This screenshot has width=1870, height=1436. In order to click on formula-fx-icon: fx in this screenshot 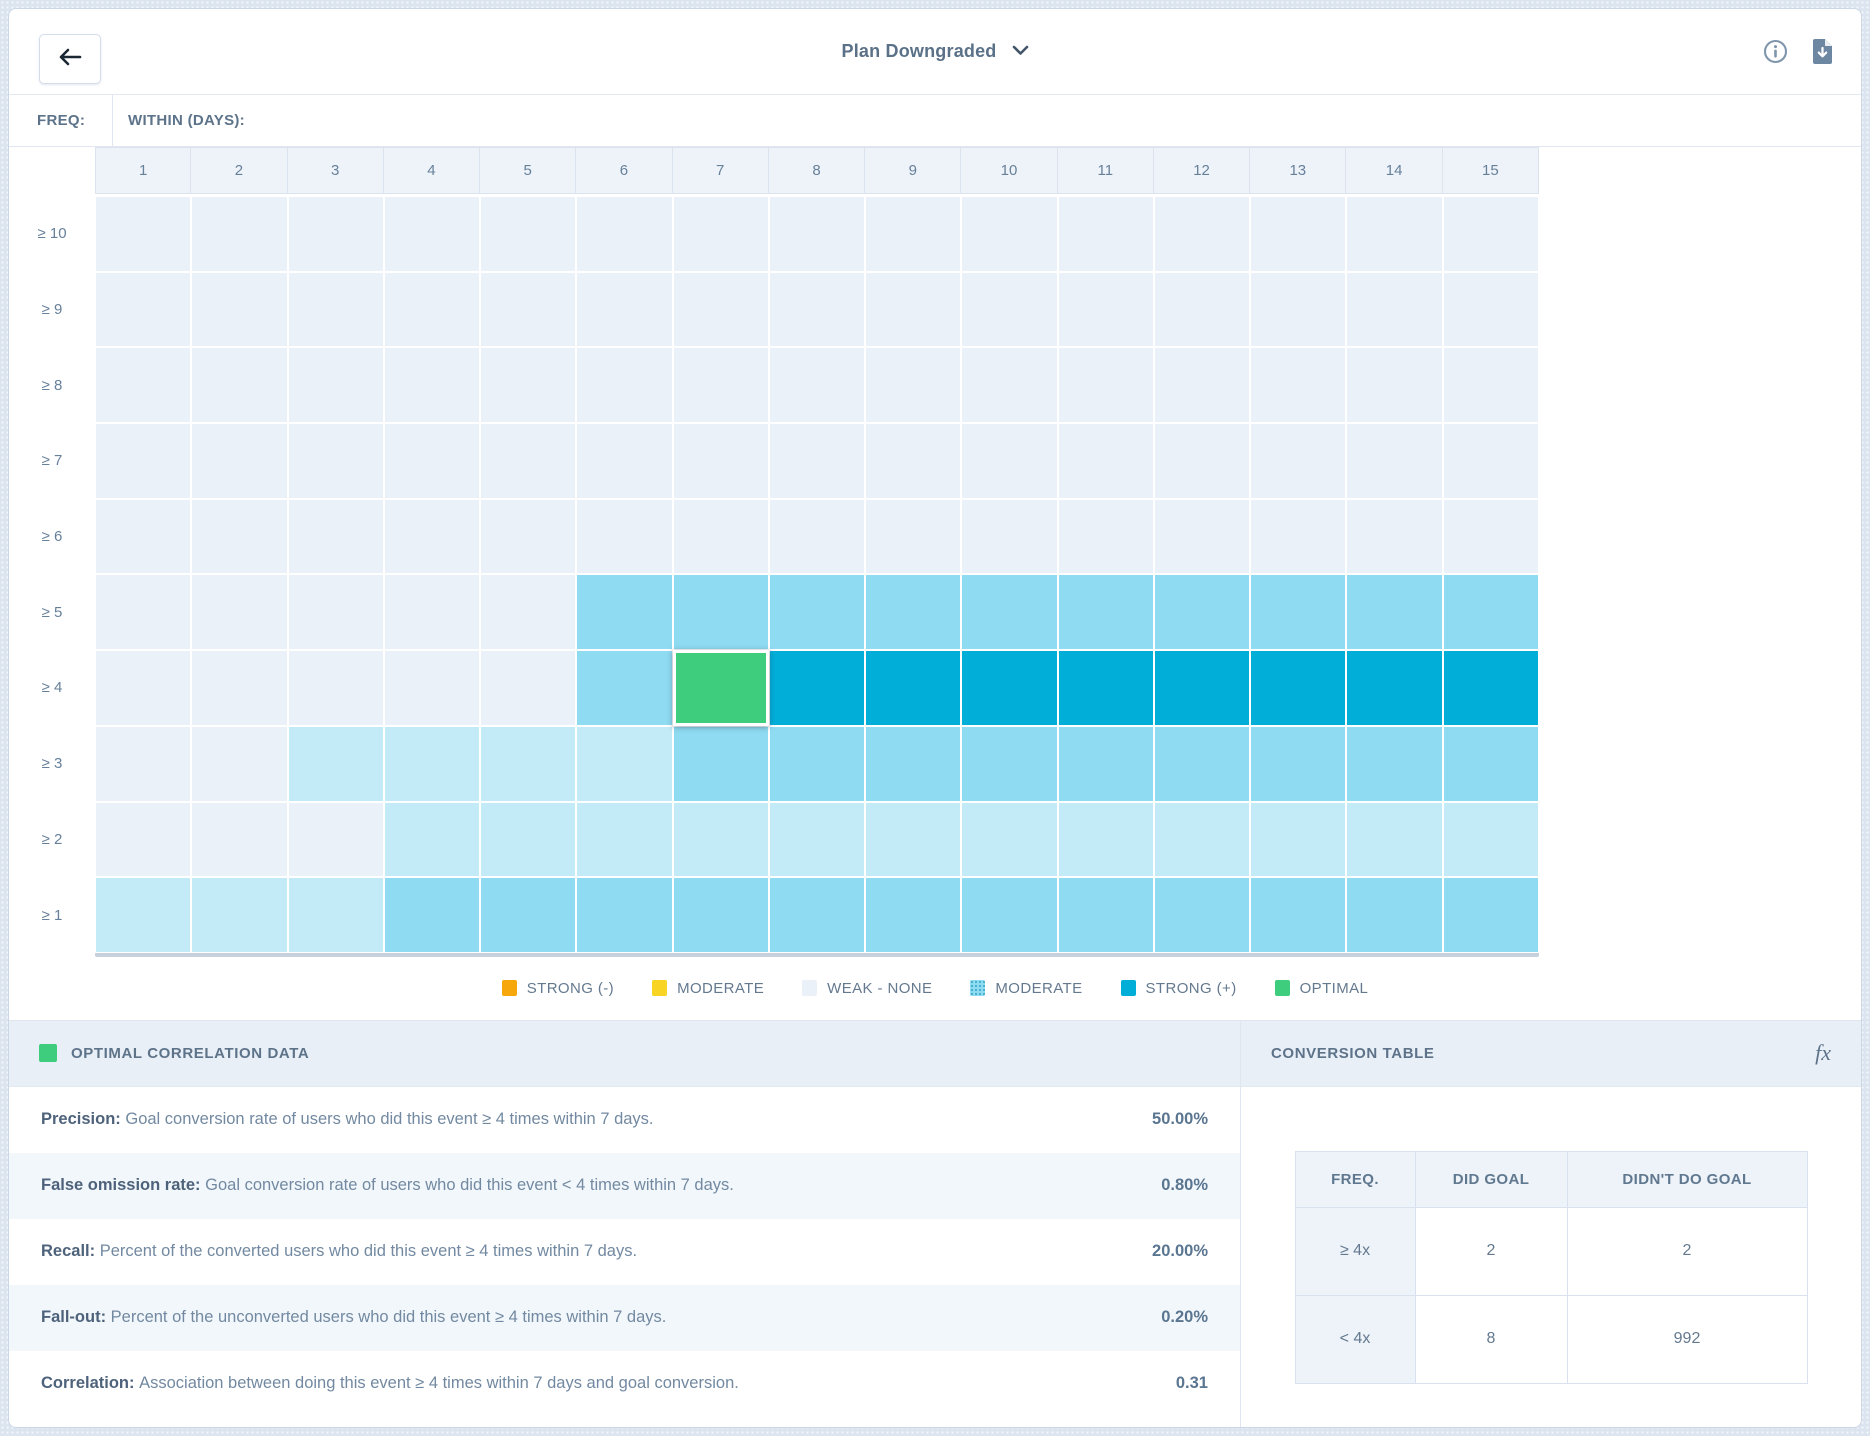, I will do `click(1823, 1053)`.